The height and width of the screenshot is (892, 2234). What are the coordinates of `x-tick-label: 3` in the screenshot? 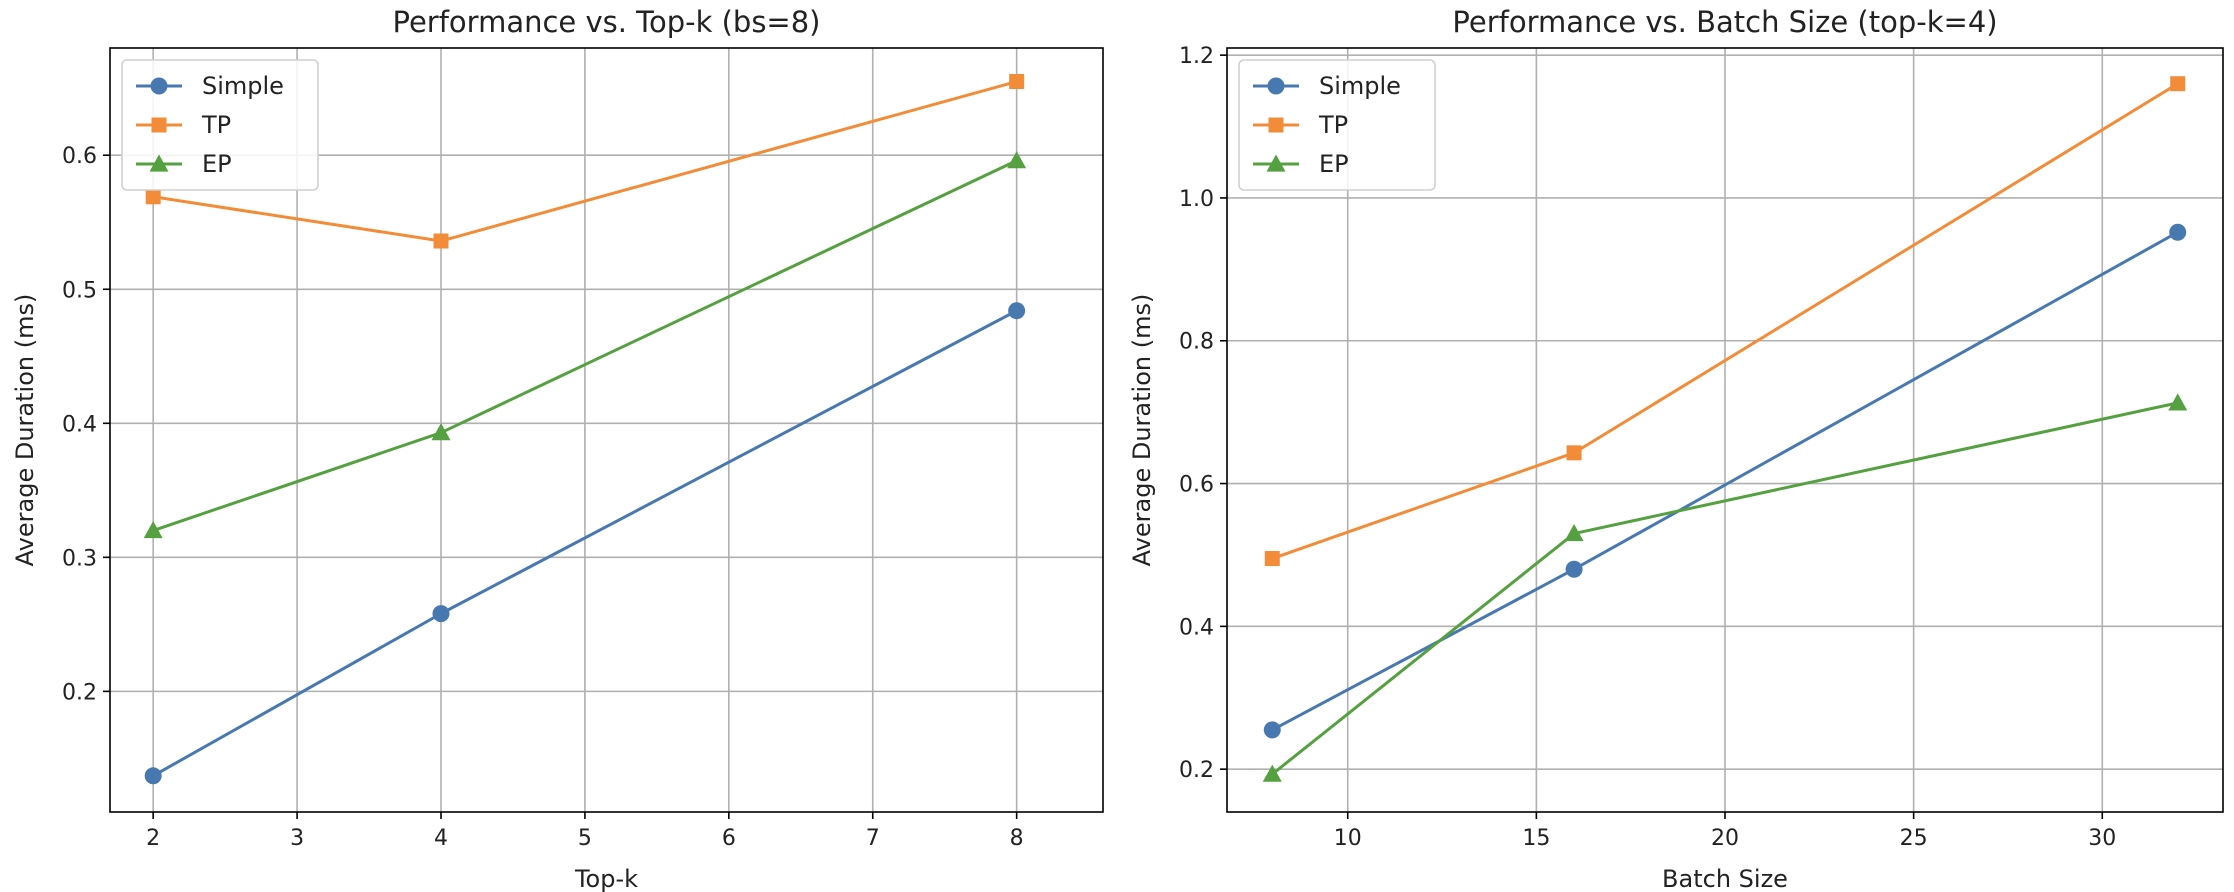 It's located at (297, 838).